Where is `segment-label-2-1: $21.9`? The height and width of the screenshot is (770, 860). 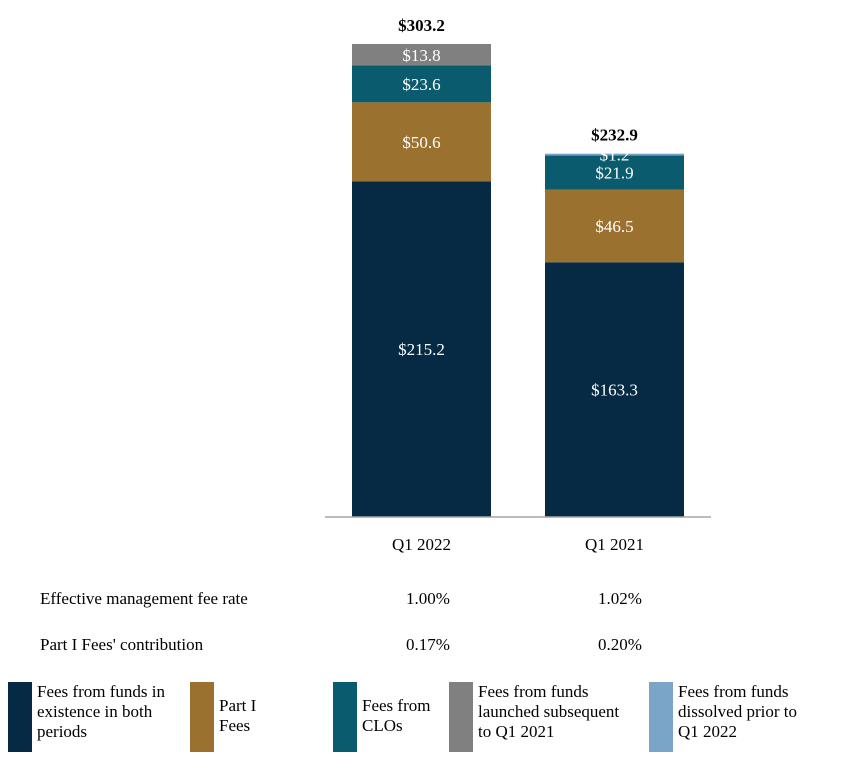
segment-label-2-1: $21.9 is located at coordinates (614, 173).